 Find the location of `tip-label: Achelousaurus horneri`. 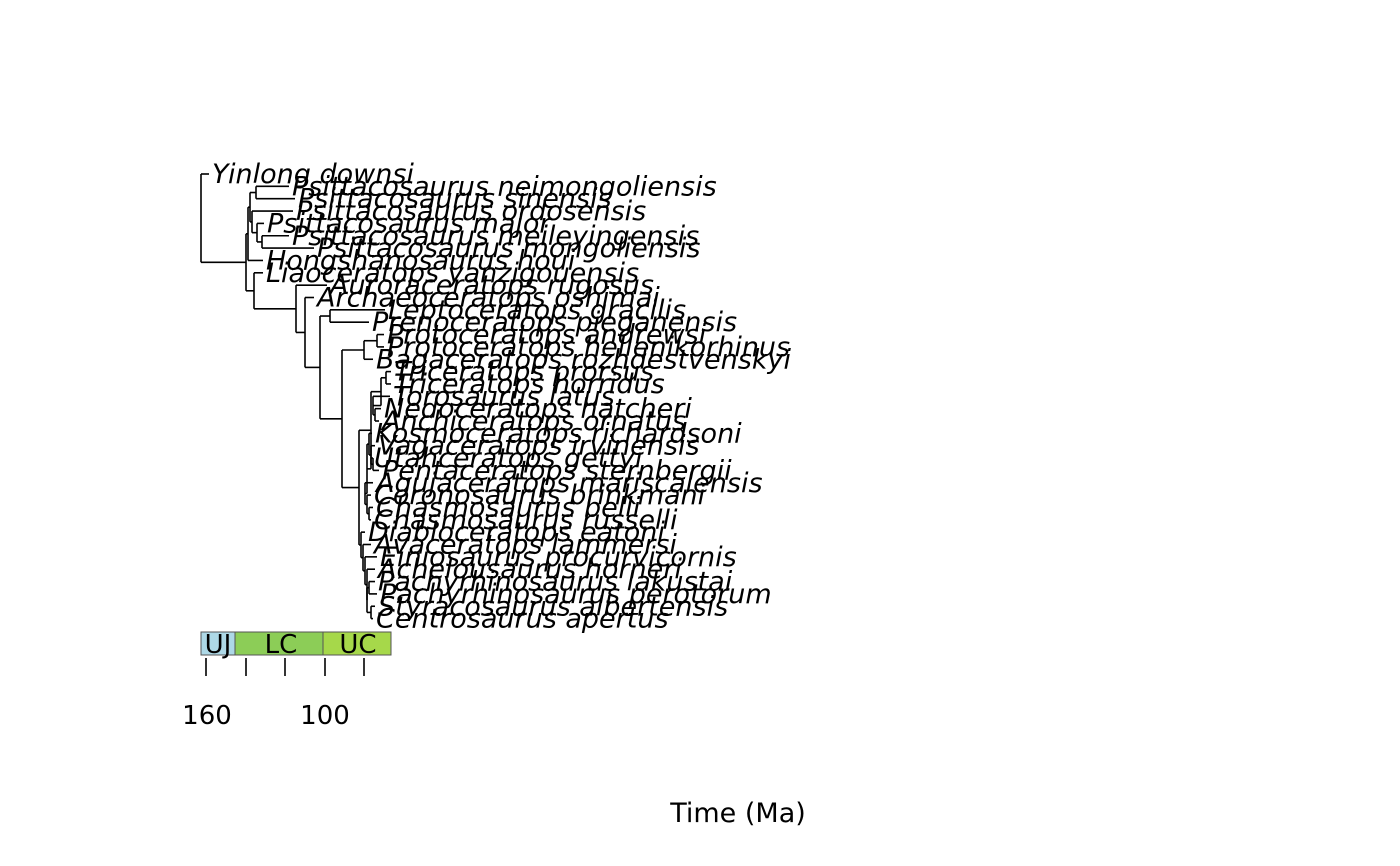

tip-label: Achelousaurus horneri is located at coordinates (529, 569).